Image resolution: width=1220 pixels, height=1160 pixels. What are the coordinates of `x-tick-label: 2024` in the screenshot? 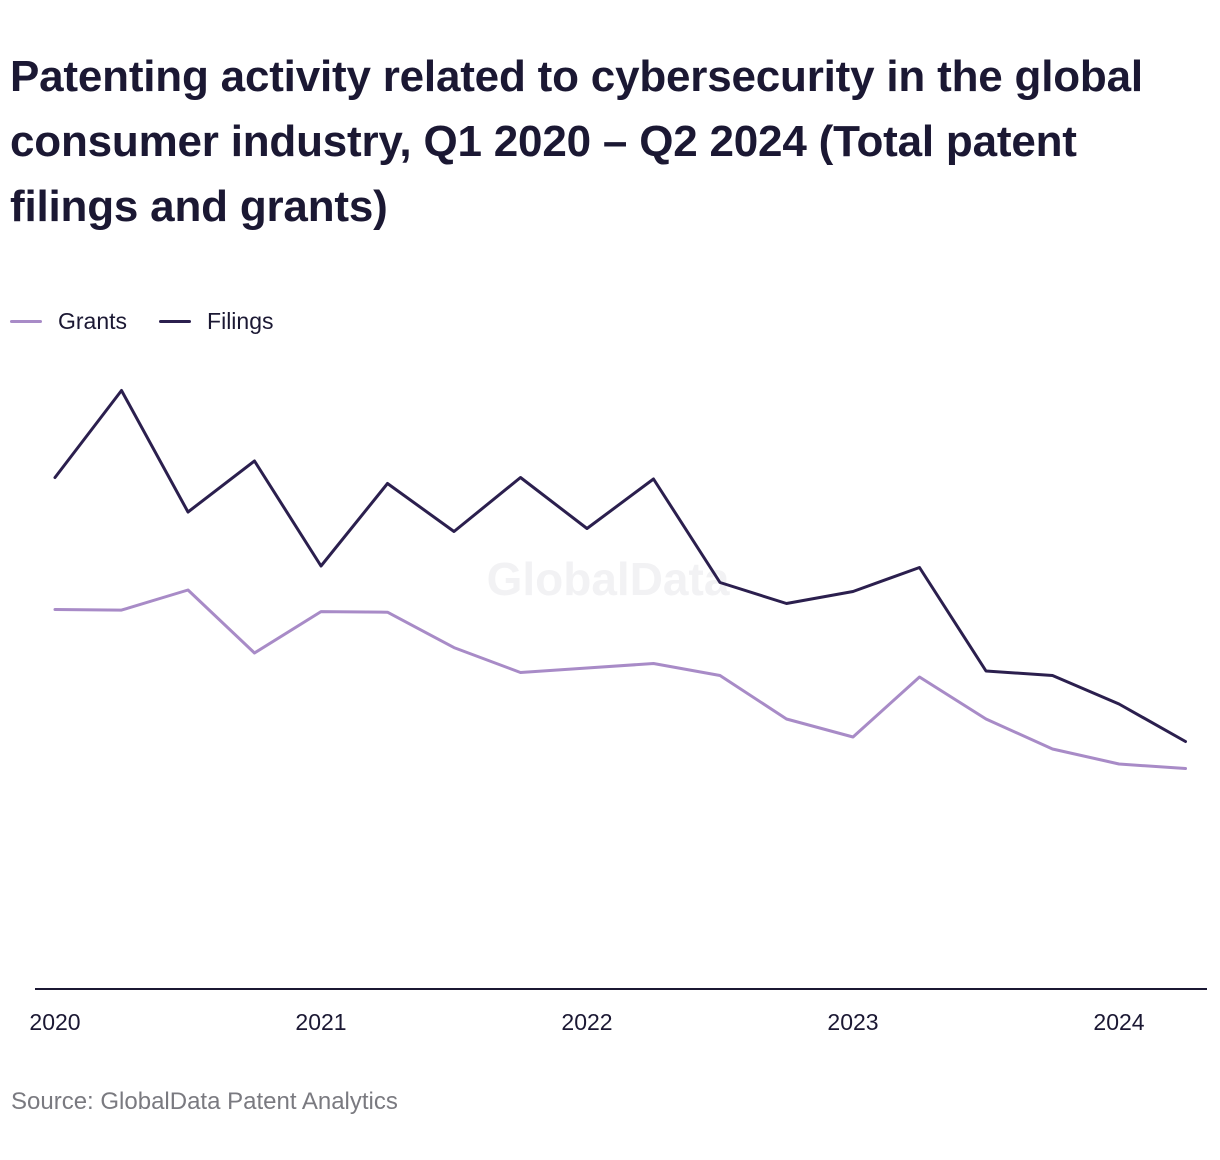 It's located at (1118, 1022).